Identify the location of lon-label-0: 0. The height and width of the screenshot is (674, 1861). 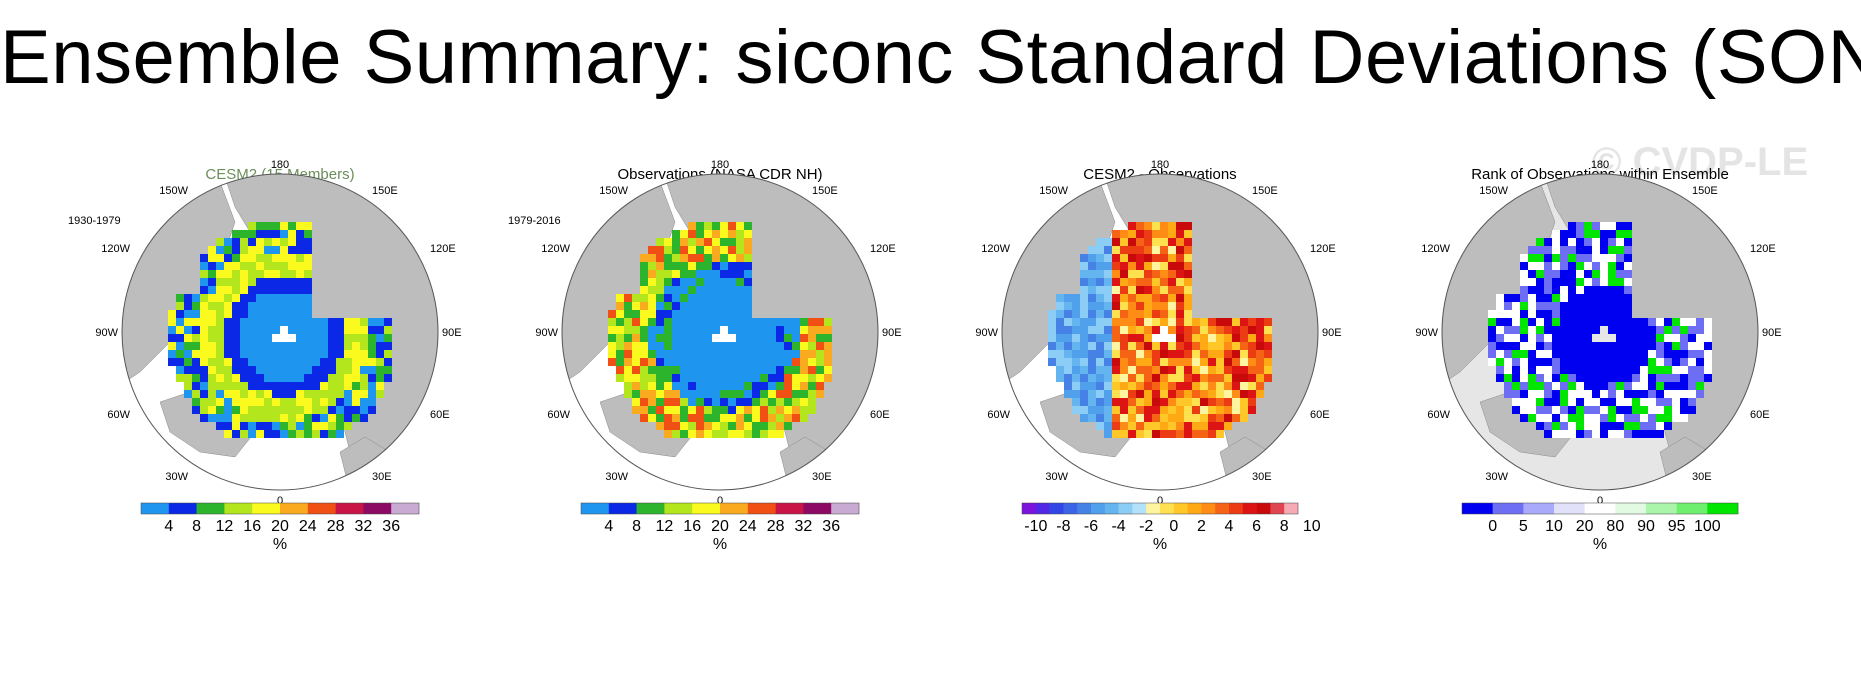
(720, 501).